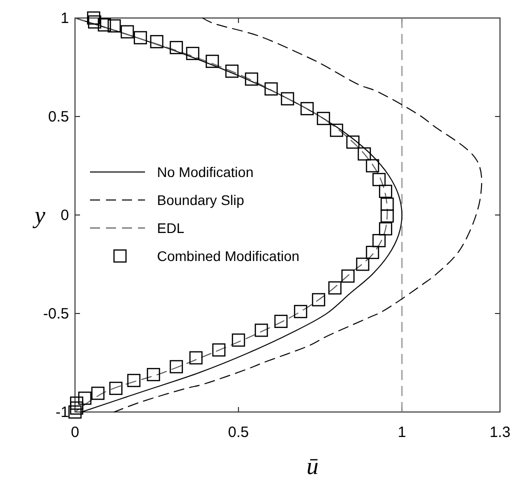 The width and height of the screenshot is (512, 484). I want to click on legend-label: Combined Modification, so click(228, 256).